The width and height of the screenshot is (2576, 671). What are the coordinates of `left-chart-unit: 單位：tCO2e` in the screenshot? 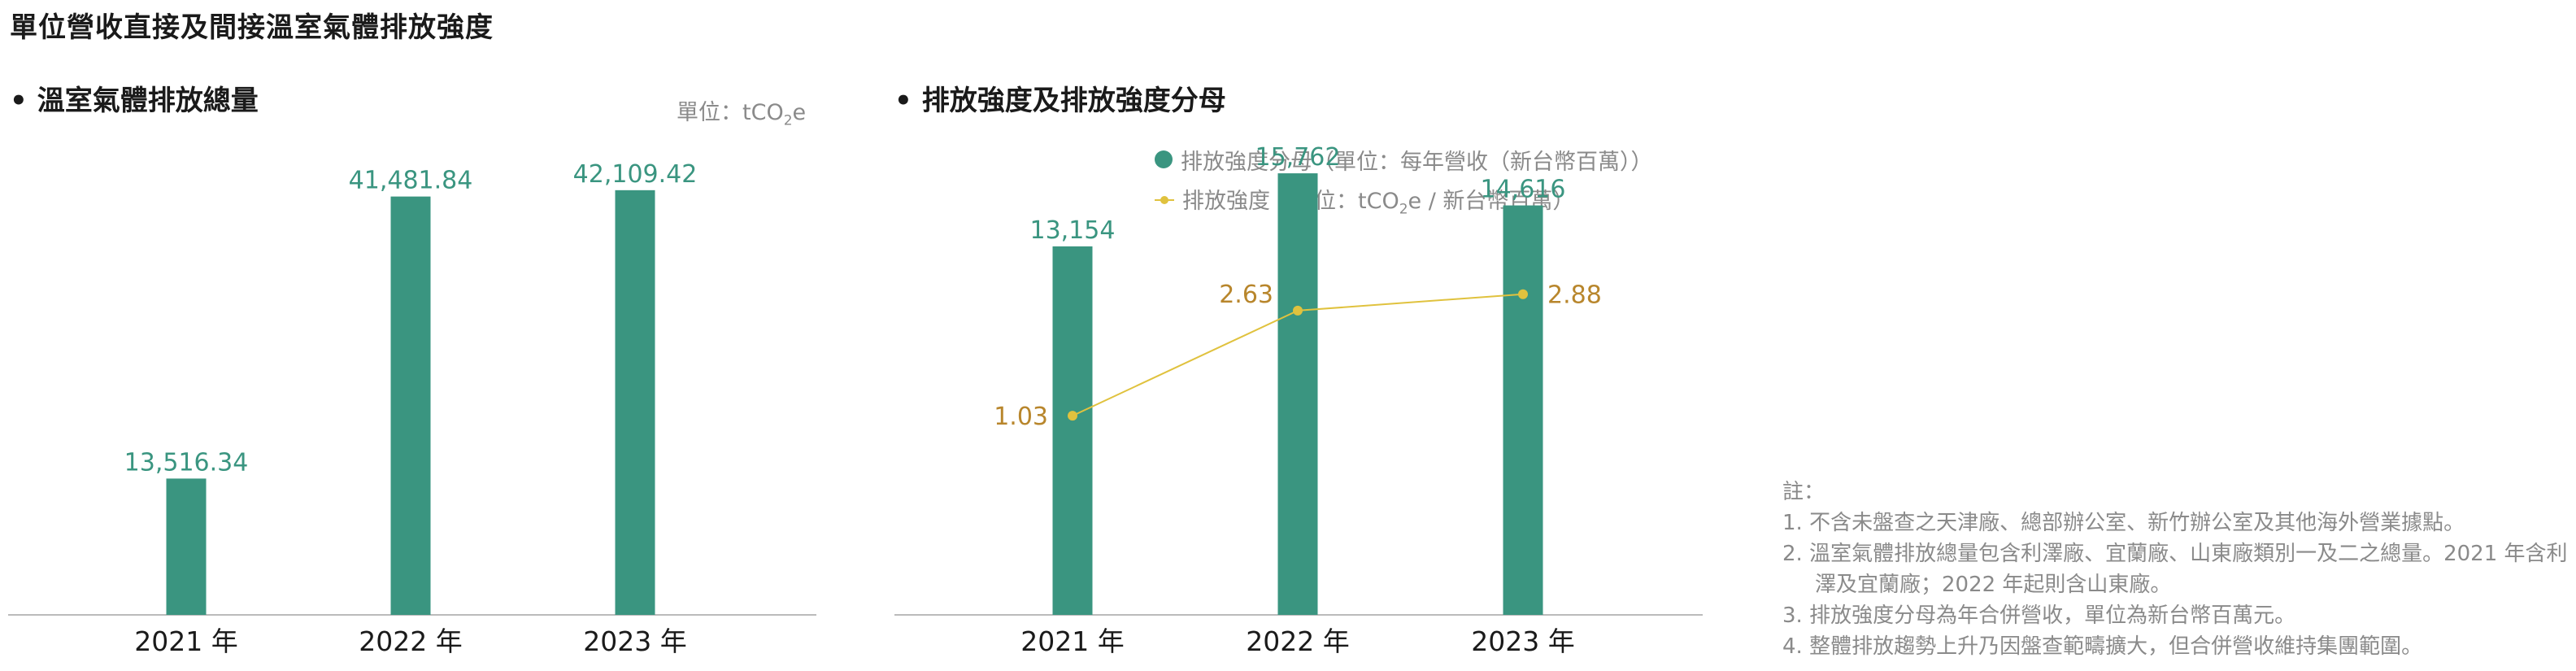 It's located at (741, 112).